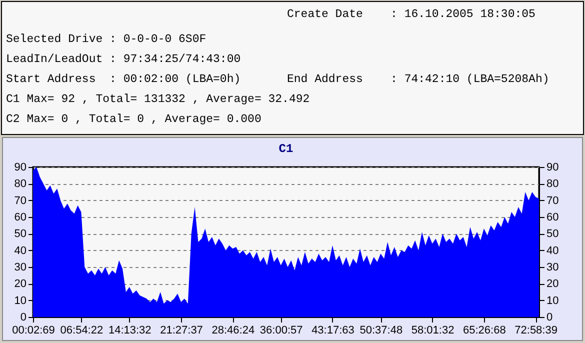 This screenshot has height=343, width=585. Describe the element at coordinates (158, 99) in the screenshot. I see `text: C1 Max= 92 , Total= 131332 , Average= 32.492` at that location.